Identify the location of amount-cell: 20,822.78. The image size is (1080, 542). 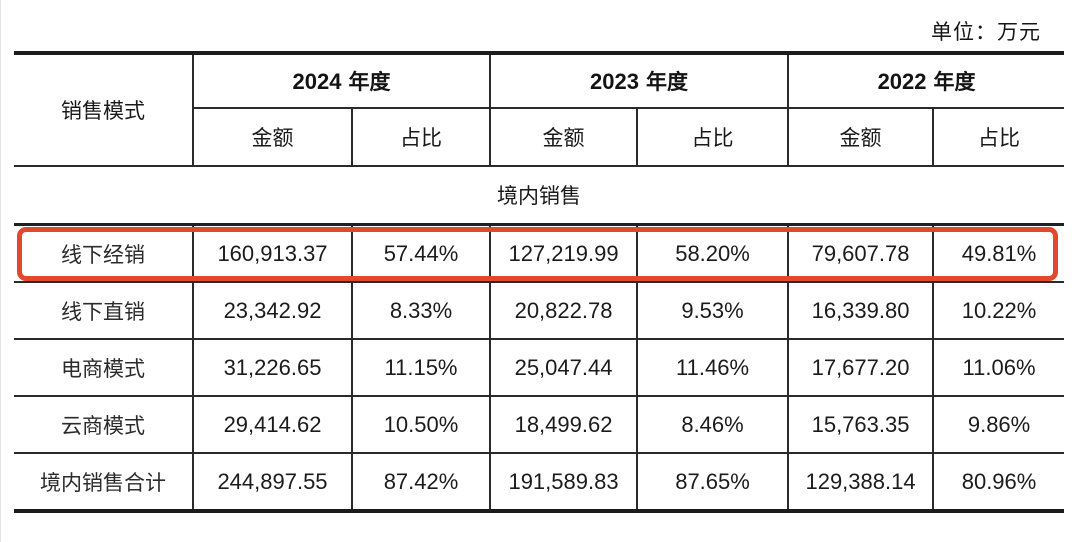
(565, 311).